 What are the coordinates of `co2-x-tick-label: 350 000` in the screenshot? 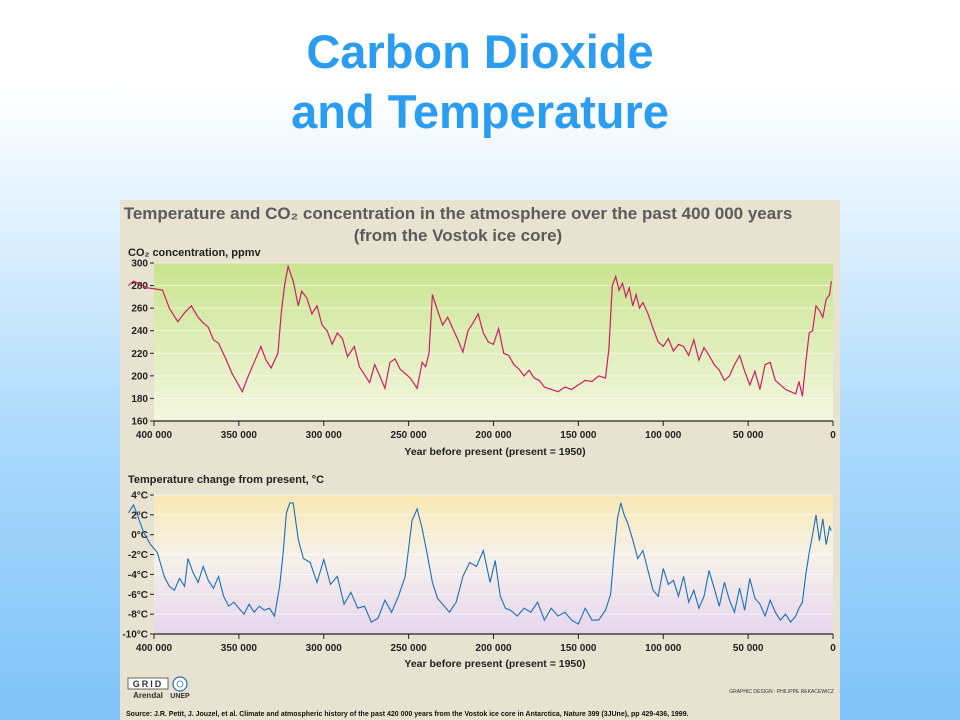 It's located at (239, 435).